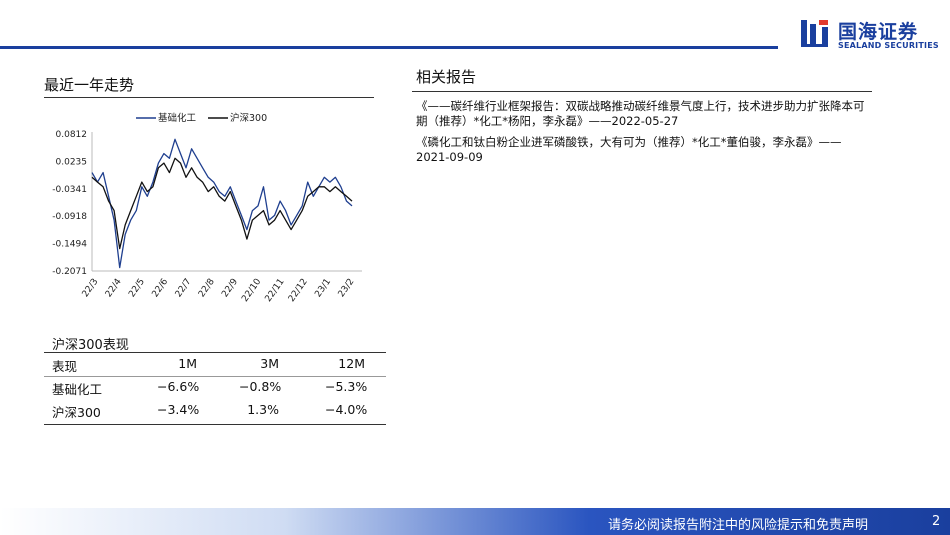 This screenshot has width=950, height=535. Describe the element at coordinates (351, 363) in the screenshot. I see `column-header: 12M` at that location.